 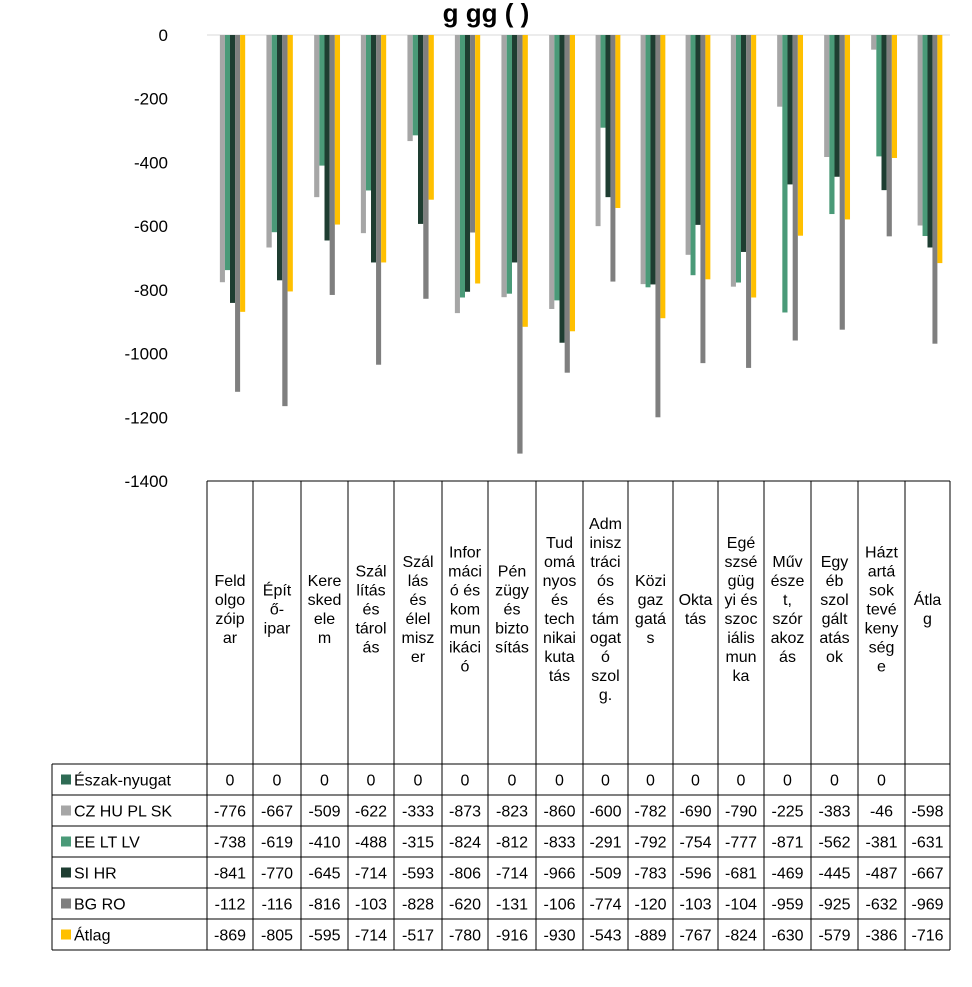 I want to click on category-label: Okta, so click(x=696, y=600).